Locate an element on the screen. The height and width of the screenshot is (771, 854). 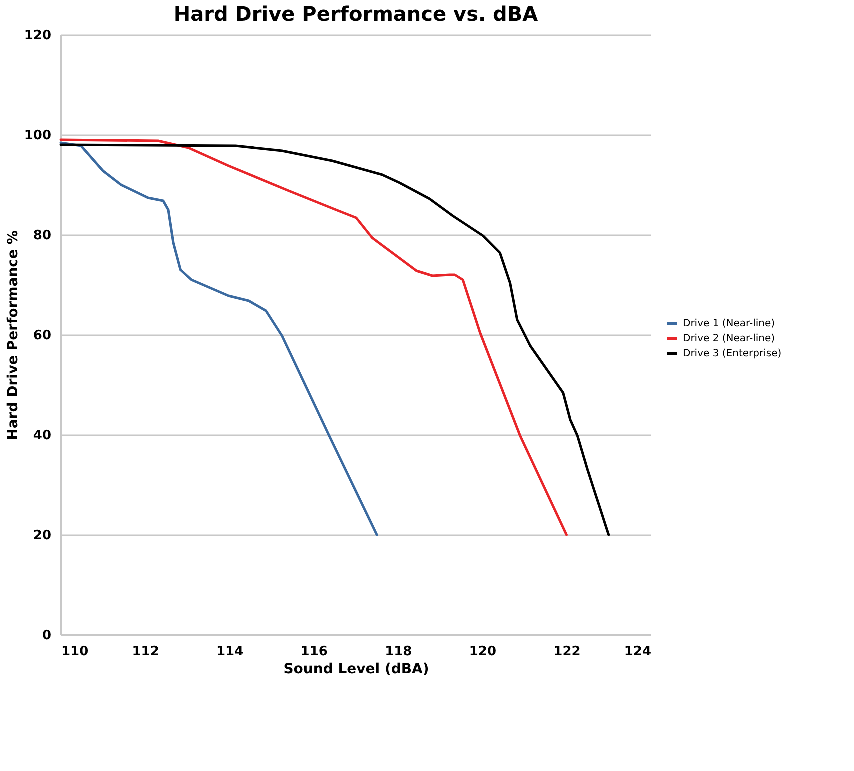
x-axis-title: Sound Level (dBA) is located at coordinates (357, 670).